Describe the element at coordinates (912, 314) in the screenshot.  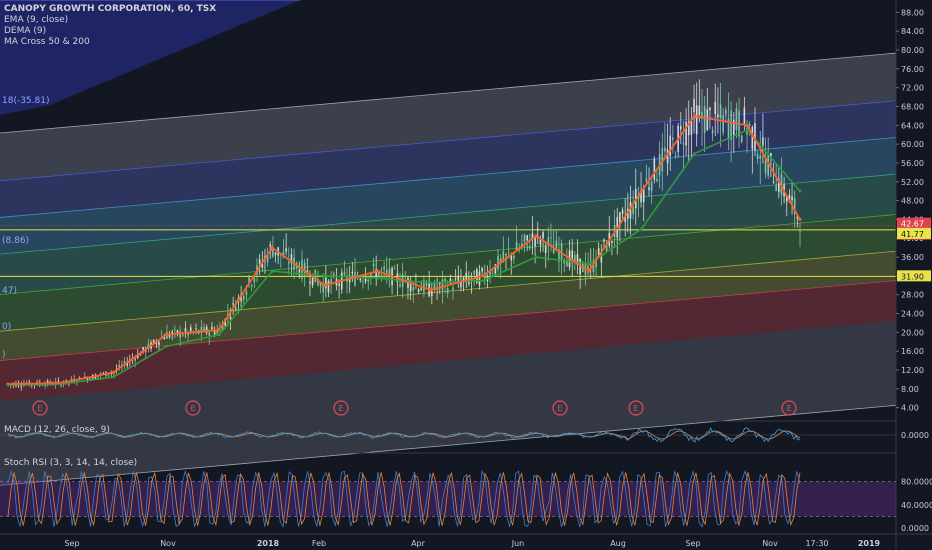
I see `price-tick-label: 24.00` at that location.